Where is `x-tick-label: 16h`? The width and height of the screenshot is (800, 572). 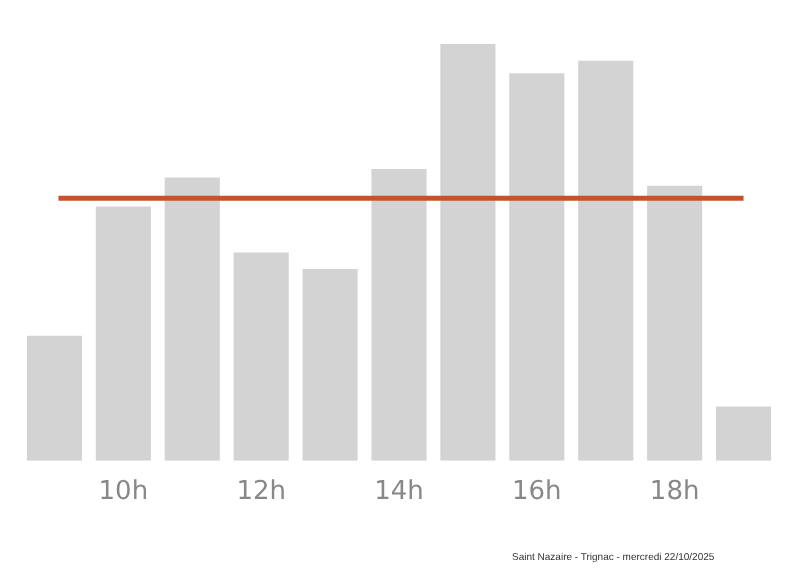
x-tick-label: 16h is located at coordinates (537, 492).